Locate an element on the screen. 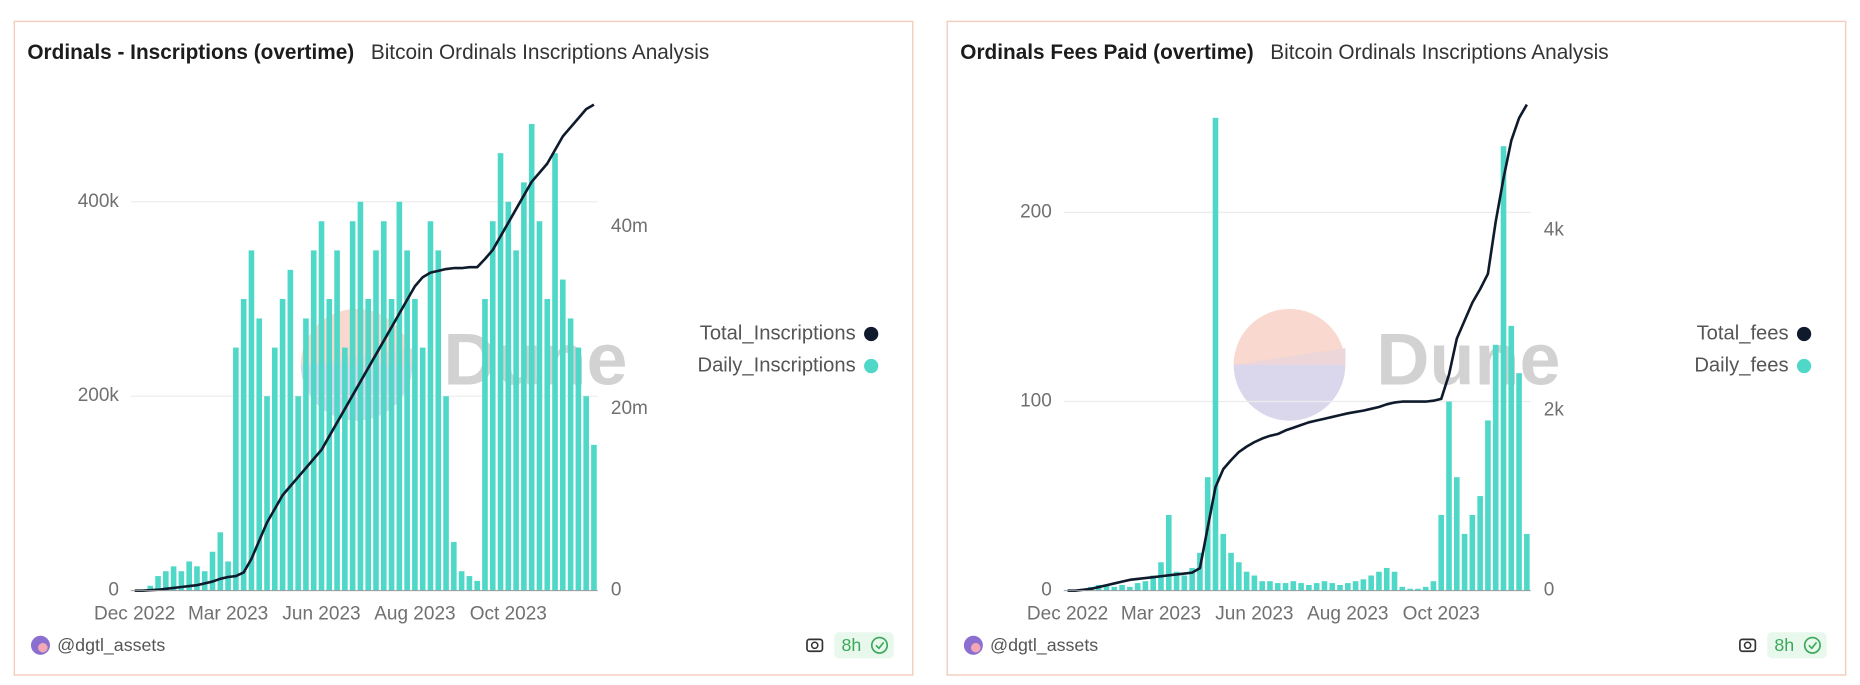 The height and width of the screenshot is (685, 1860). watermark-logo is located at coordinates (1289, 336).